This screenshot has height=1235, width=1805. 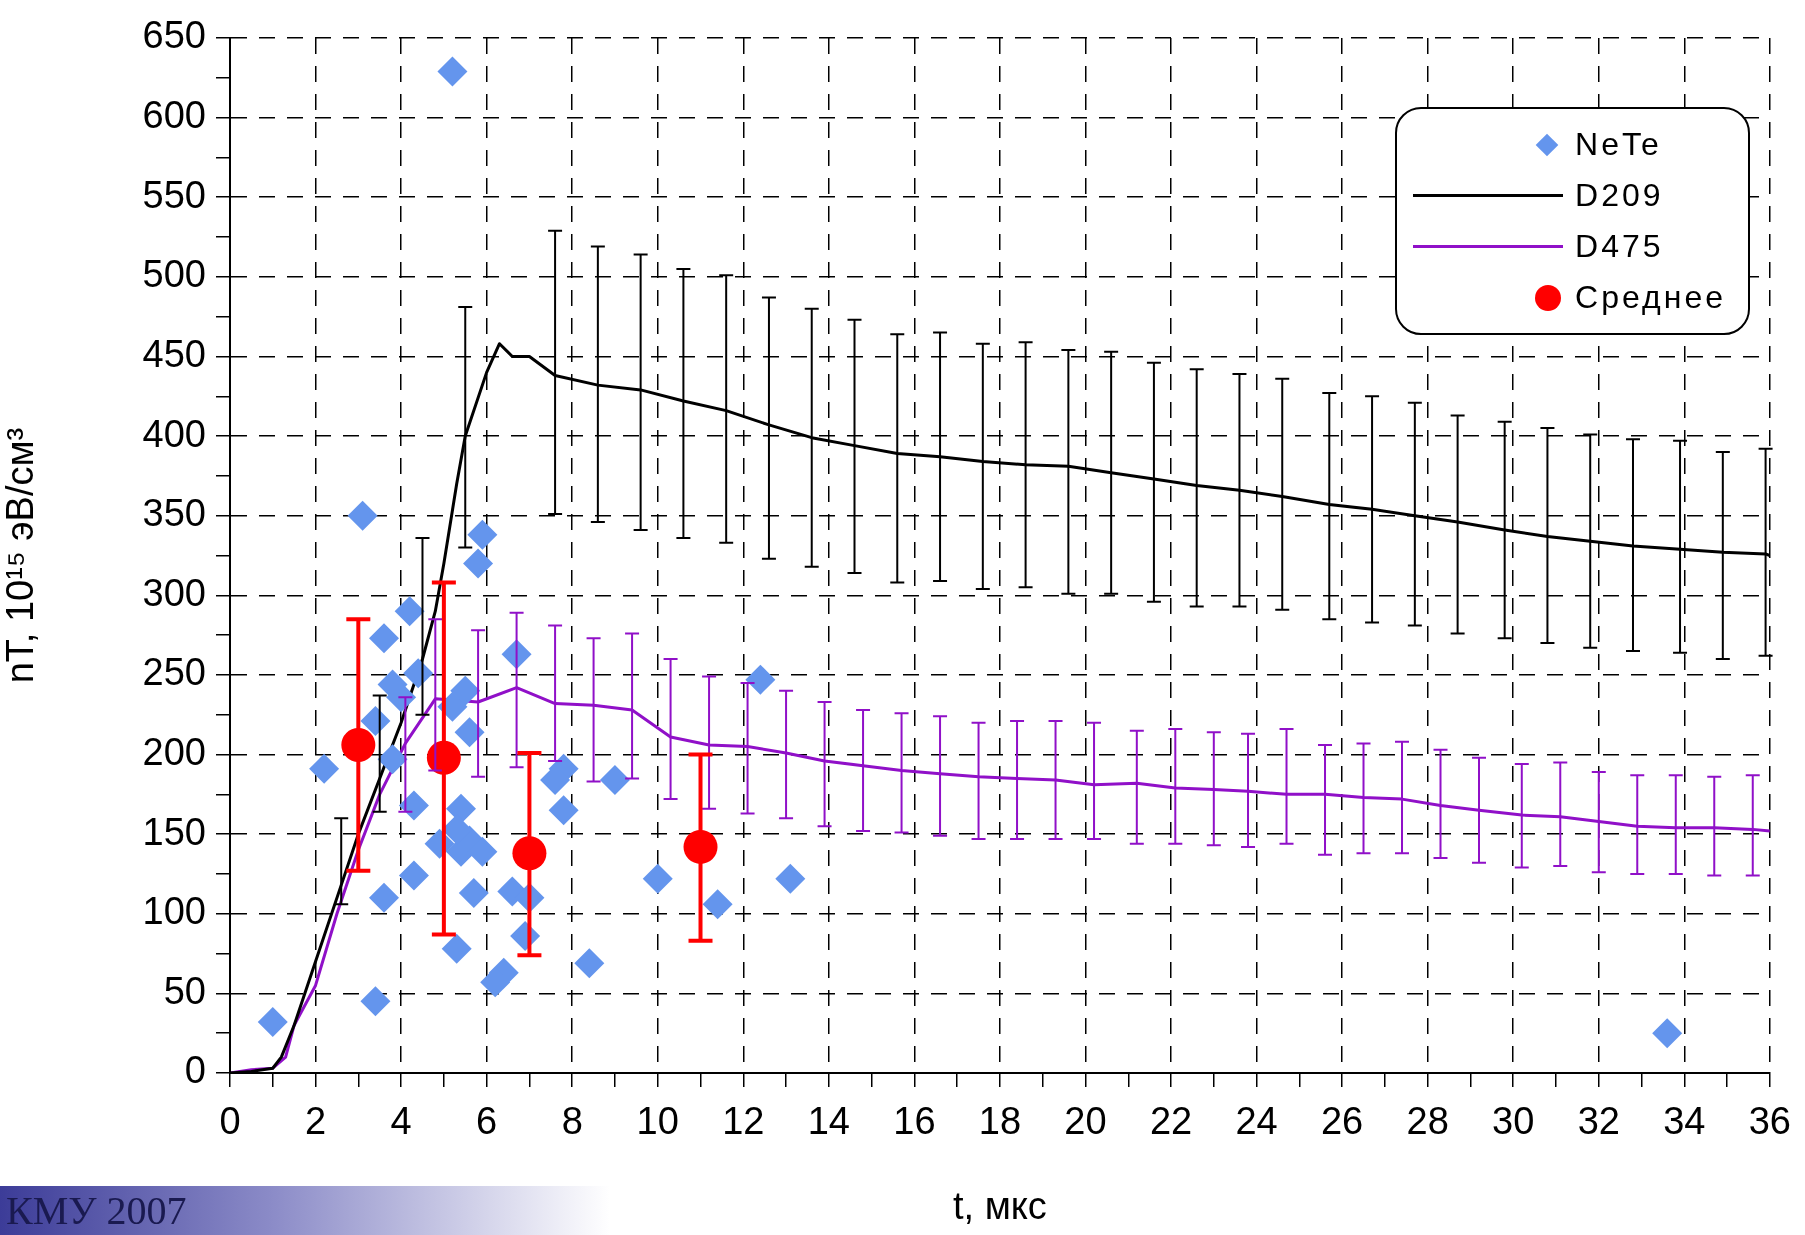 I want to click on x-tick-label: 8, so click(x=572, y=1121).